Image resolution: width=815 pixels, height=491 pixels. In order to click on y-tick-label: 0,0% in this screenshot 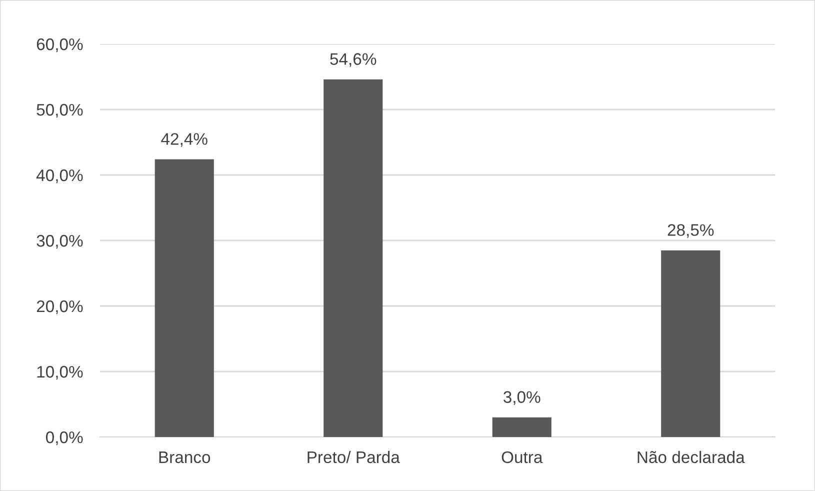, I will do `click(64, 438)`.